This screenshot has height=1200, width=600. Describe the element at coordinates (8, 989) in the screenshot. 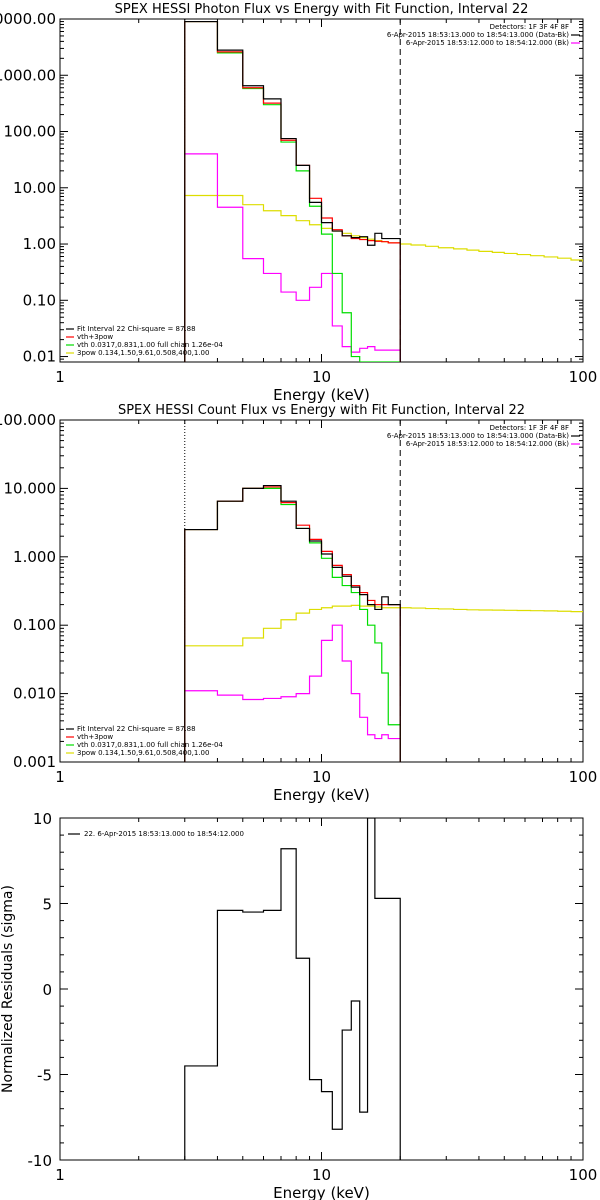

I see `y-axis-label: Normalized Residuals (sigma)` at that location.